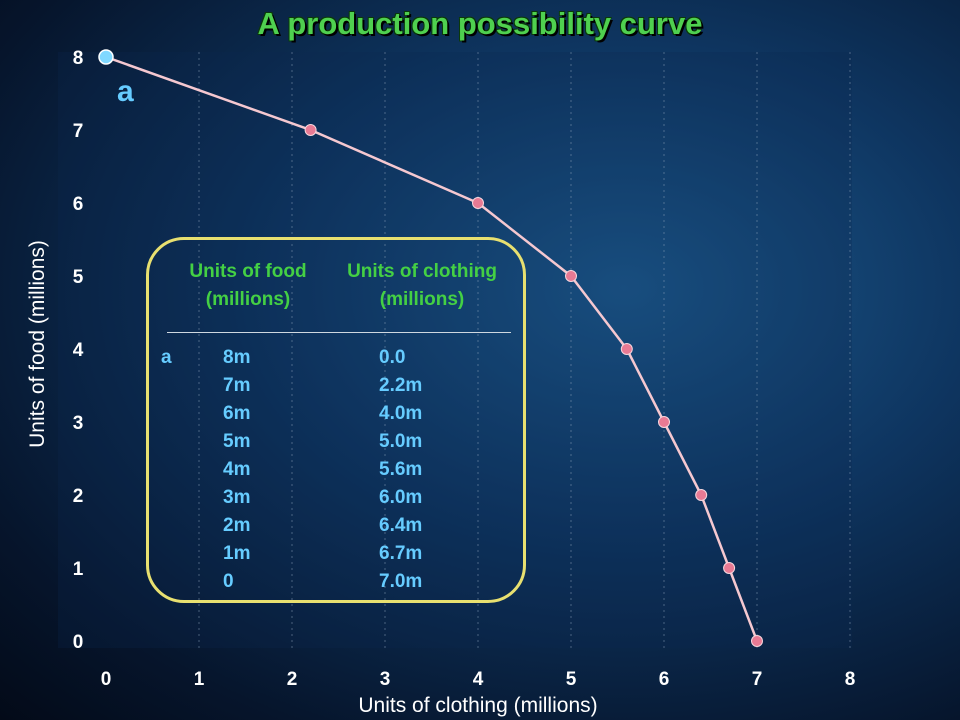 The height and width of the screenshot is (720, 960). I want to click on y-tick-label: 6, so click(78, 204).